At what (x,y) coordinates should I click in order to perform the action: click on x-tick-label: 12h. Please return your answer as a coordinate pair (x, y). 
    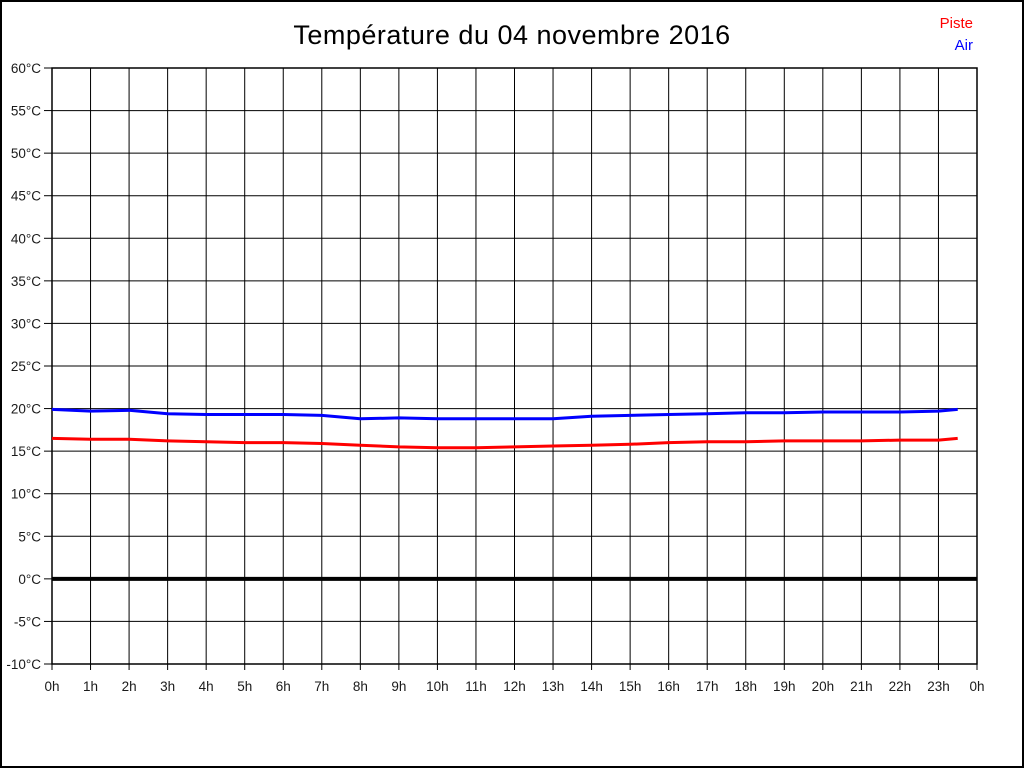
    Looking at the image, I should click on (514, 686).